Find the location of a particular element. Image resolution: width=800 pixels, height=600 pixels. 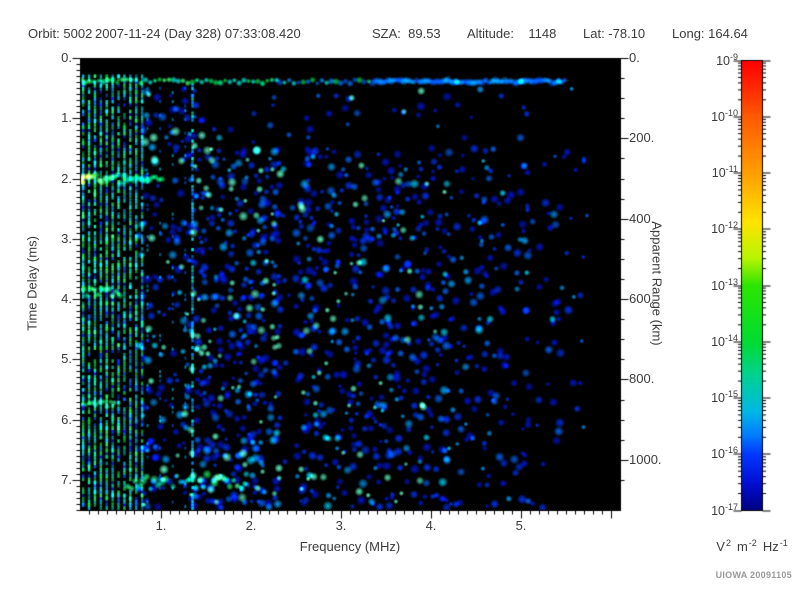

header-sza: SZA: 89.53 is located at coordinates (406, 33).